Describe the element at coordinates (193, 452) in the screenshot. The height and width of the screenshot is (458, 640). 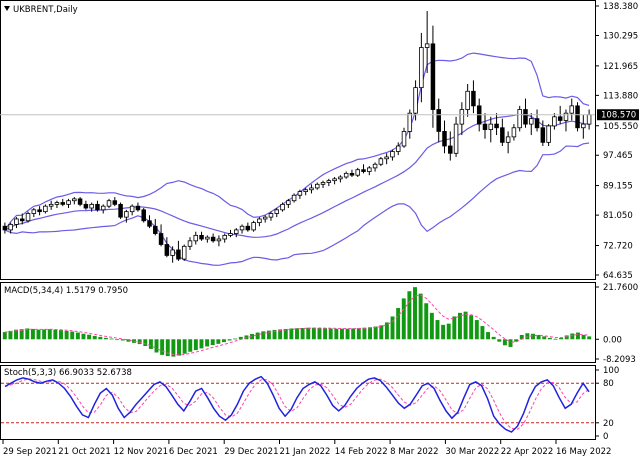
I see `time-tick-label: 6 Dec 2021` at that location.